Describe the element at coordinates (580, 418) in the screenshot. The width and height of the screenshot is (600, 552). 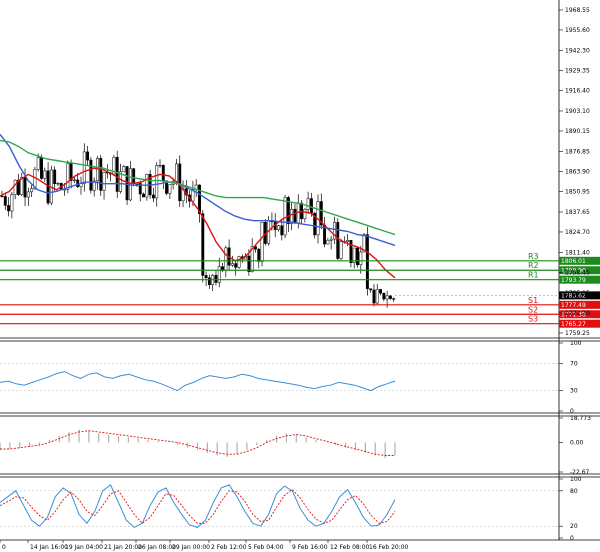
I see `indicator-tick-label: 18.773` at that location.